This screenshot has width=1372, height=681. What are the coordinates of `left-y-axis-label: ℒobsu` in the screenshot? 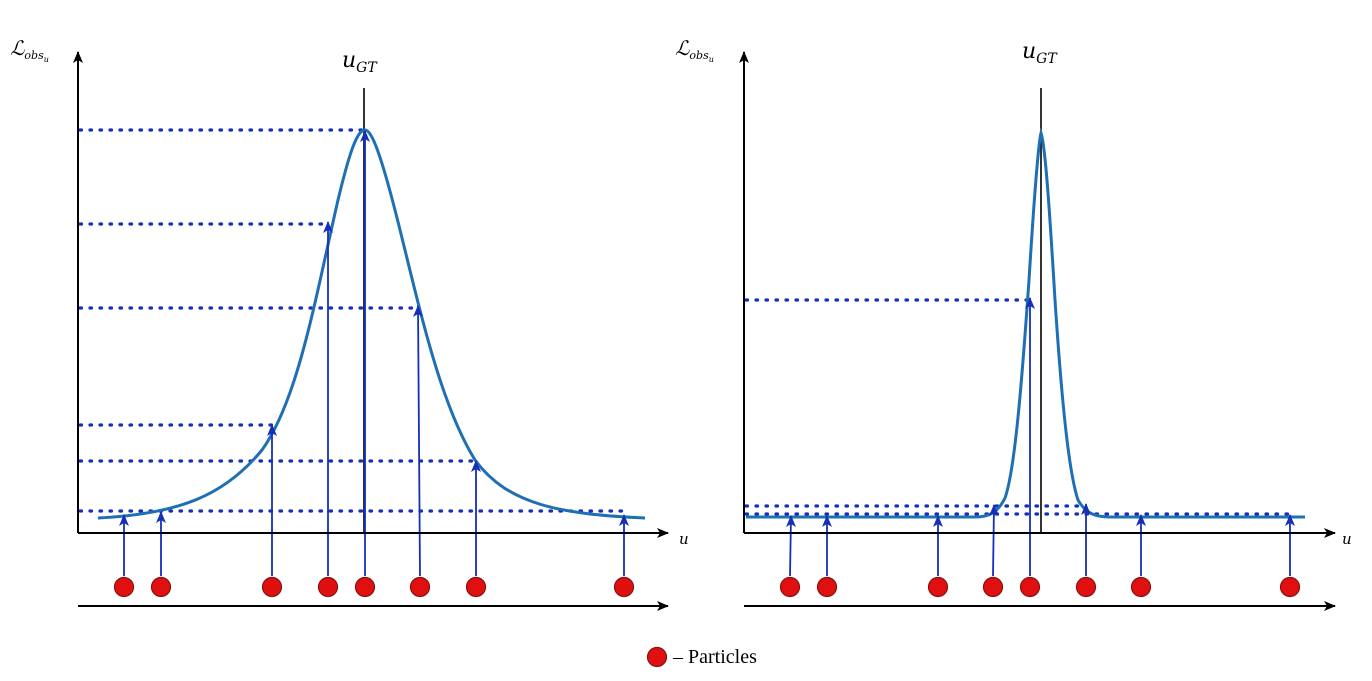 It's located at (29, 50).